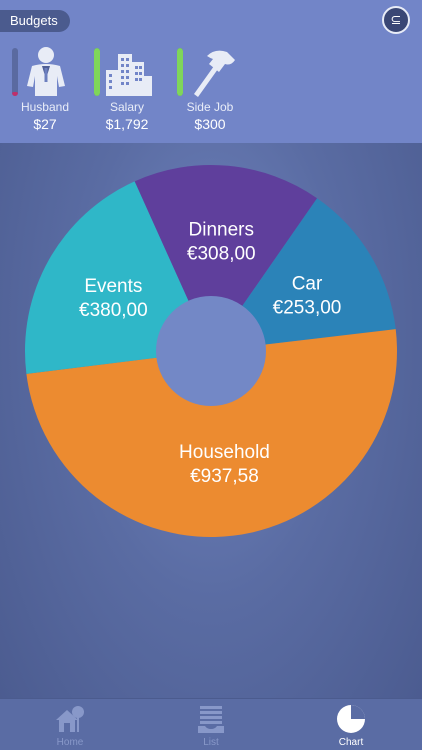 This screenshot has height=750, width=422. Describe the element at coordinates (221, 253) in the screenshot. I see `slice-value: €308,00` at that location.